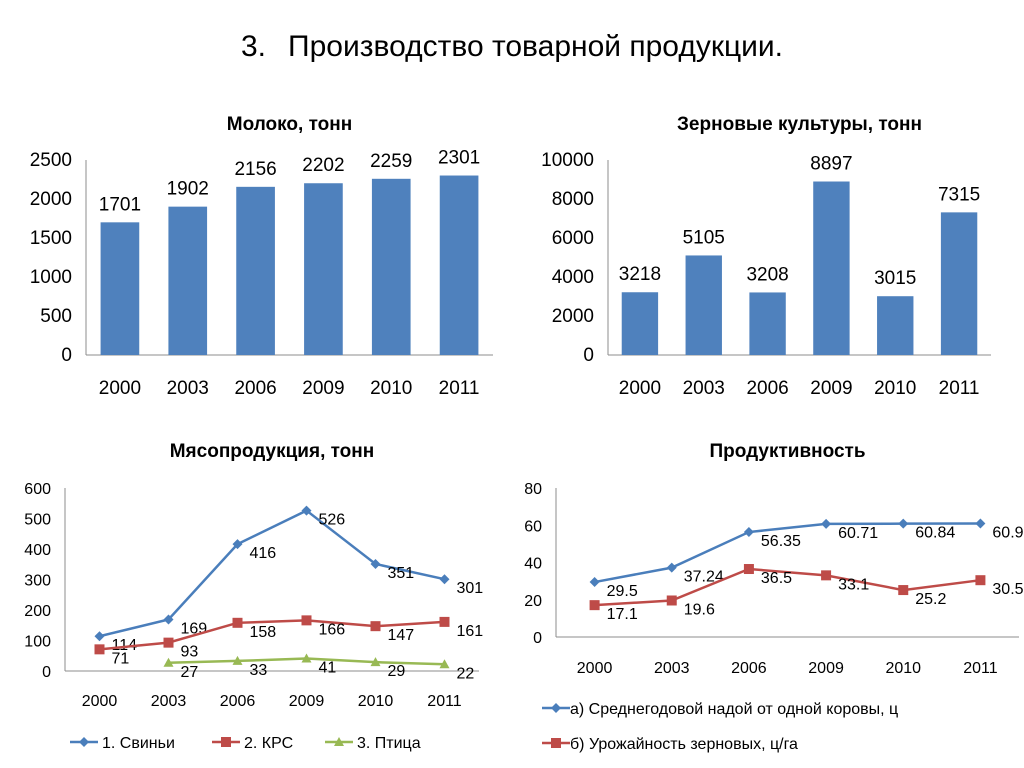  What do you see at coordinates (268, 743) in the screenshot?
I see `legend-label: 2. КРС` at bounding box center [268, 743].